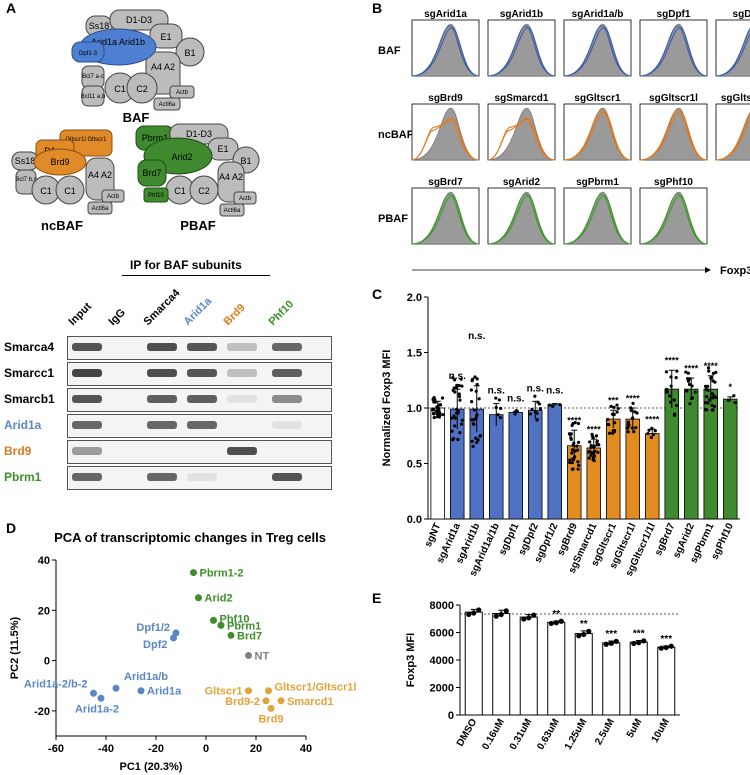 The image size is (750, 775). Describe the element at coordinates (153, 628) in the screenshot. I see `d-point-label: Dpf1/2` at that location.